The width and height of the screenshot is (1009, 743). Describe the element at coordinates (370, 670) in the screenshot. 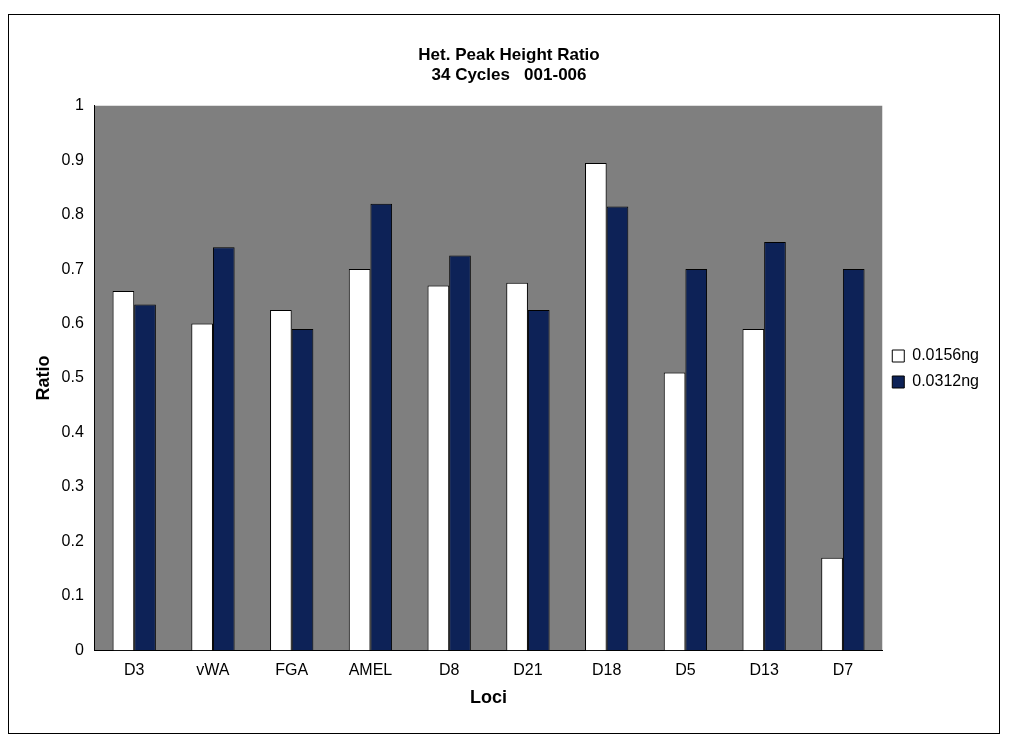

I see `x-tick-label: AMEL` at that location.